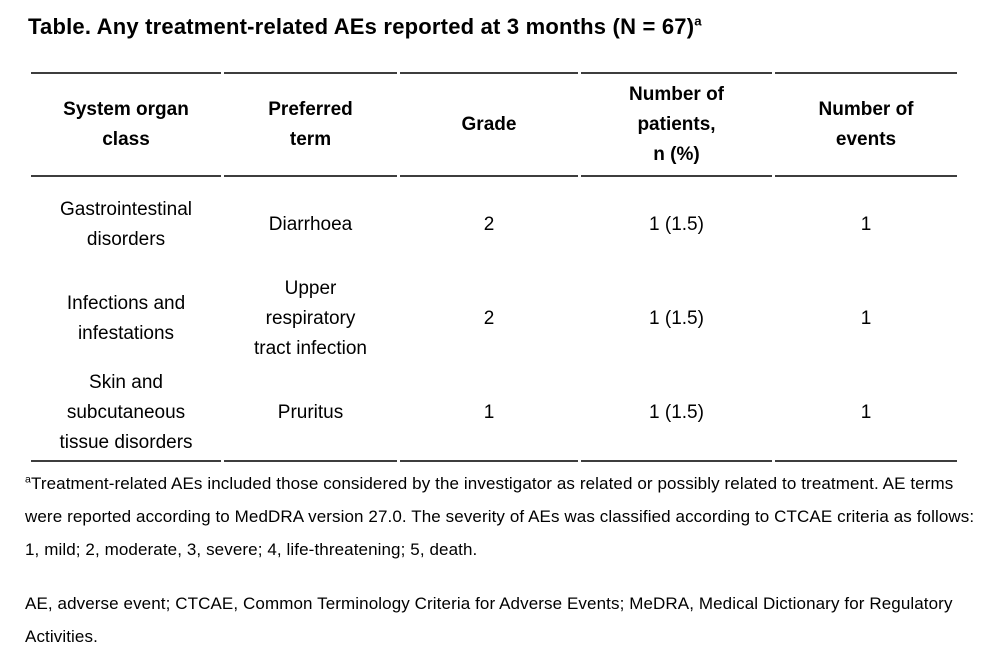 The width and height of the screenshot is (1000, 663). What do you see at coordinates (126, 414) in the screenshot?
I see `cell-system-organ-class: Skin and subcutaneous tissue disorders` at bounding box center [126, 414].